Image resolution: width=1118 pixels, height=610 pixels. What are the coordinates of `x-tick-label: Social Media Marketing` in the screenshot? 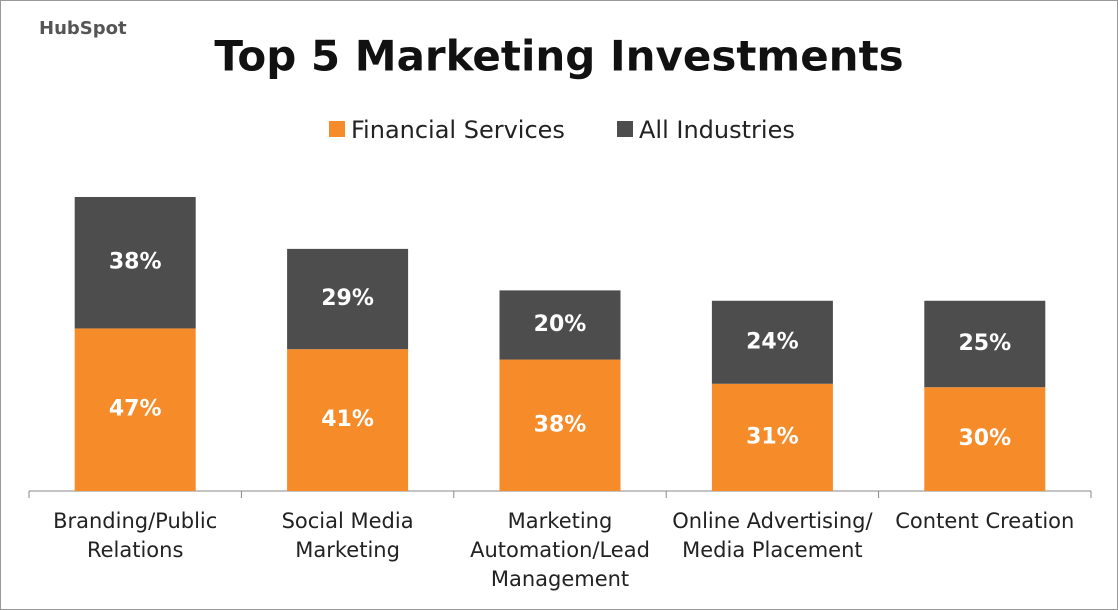 It's located at (347, 535).